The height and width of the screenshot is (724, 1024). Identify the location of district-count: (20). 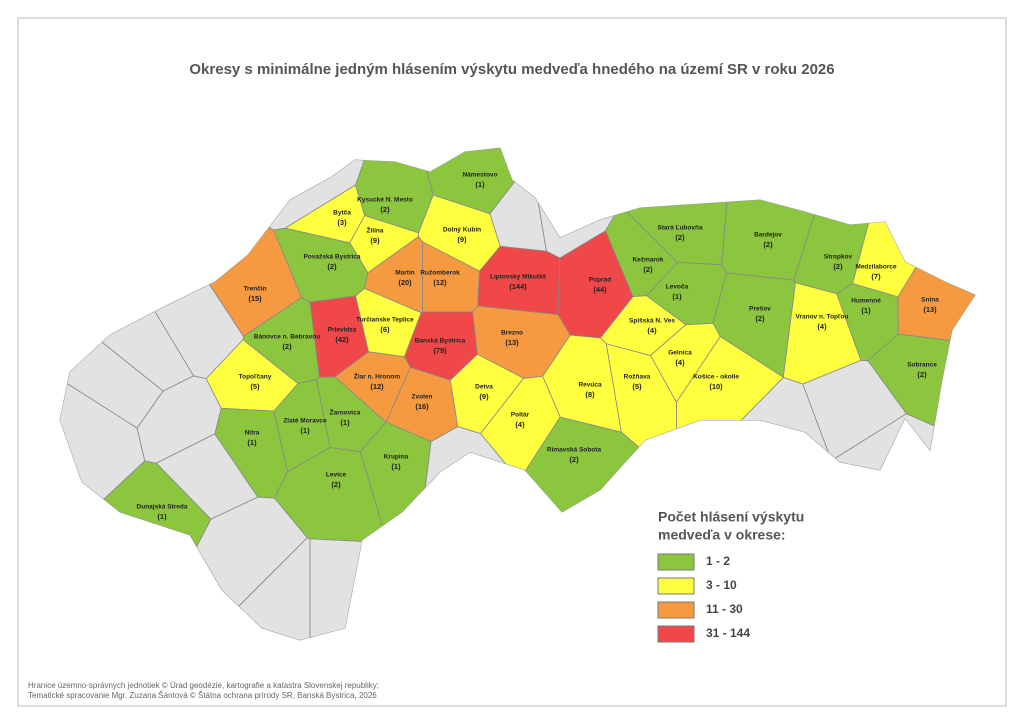
(405, 282).